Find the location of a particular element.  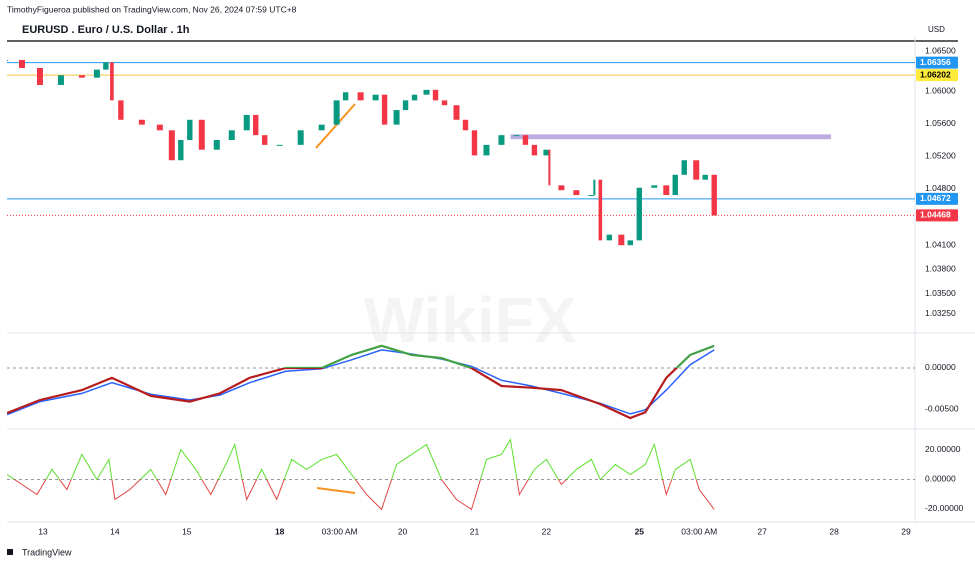

x-tick-label: 18 is located at coordinates (280, 531).